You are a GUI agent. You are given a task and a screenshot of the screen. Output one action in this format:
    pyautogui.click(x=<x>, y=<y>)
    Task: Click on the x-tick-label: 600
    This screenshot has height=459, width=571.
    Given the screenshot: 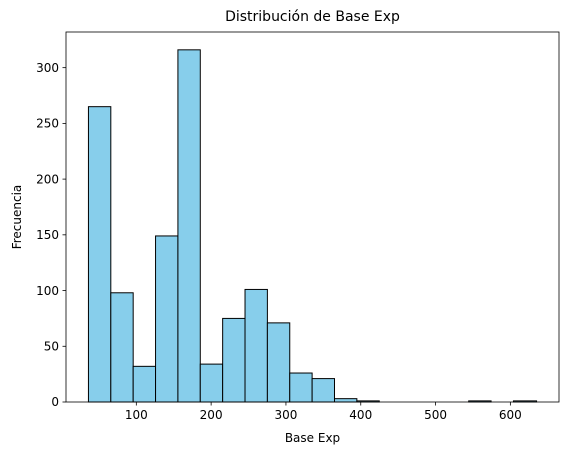 What is the action you would take?
    pyautogui.click(x=510, y=415)
    